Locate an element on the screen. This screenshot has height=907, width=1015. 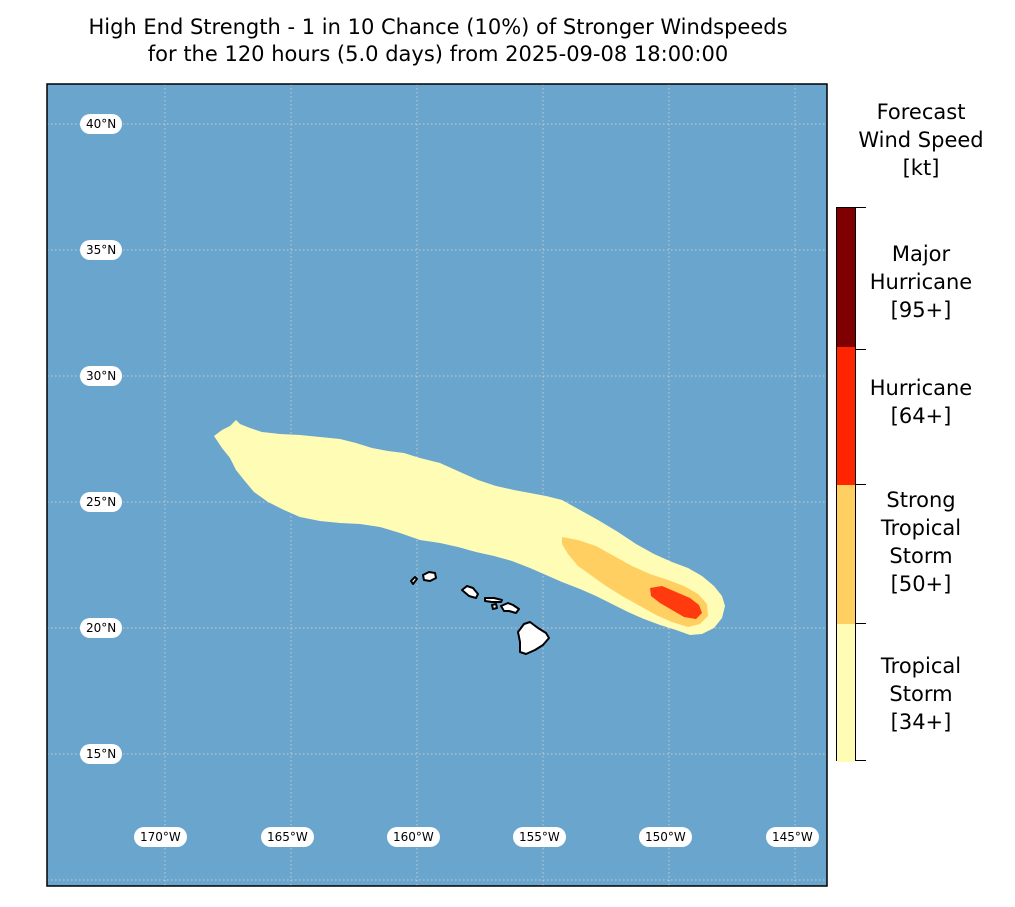
wind-swath-hurricane is located at coordinates (676, 602).